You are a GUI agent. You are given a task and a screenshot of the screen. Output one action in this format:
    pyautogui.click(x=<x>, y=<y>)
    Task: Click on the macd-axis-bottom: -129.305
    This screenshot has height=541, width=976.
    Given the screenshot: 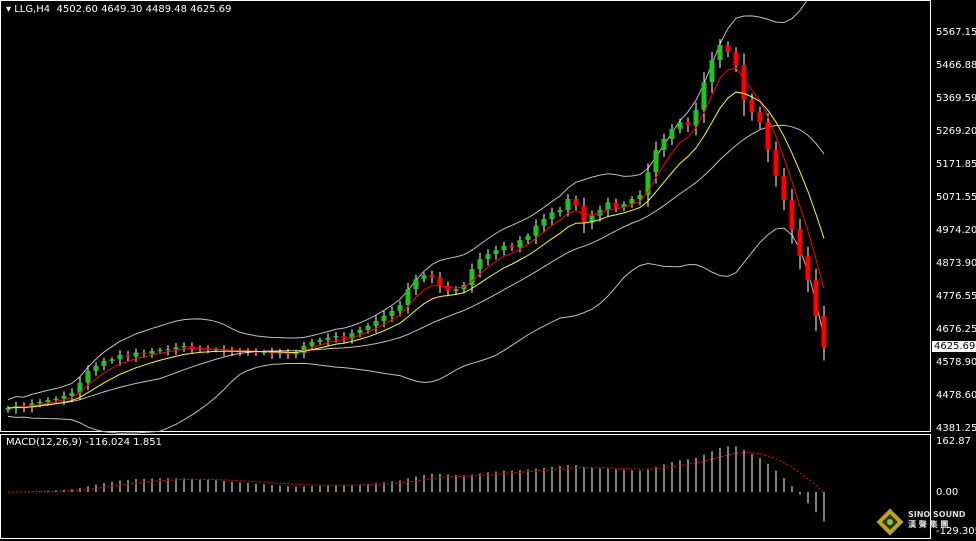 What is the action you would take?
    pyautogui.click(x=956, y=531)
    